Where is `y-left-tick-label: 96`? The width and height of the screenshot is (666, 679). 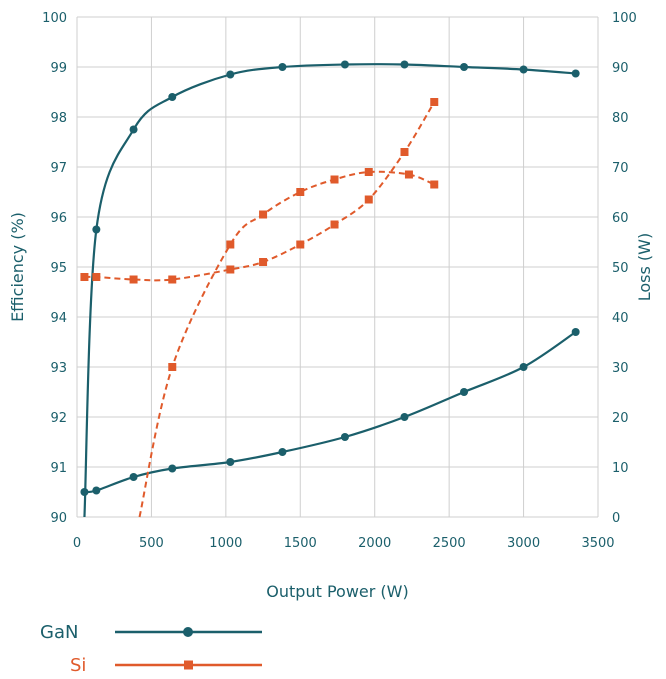 y-left-tick-label: 96 is located at coordinates (58, 218).